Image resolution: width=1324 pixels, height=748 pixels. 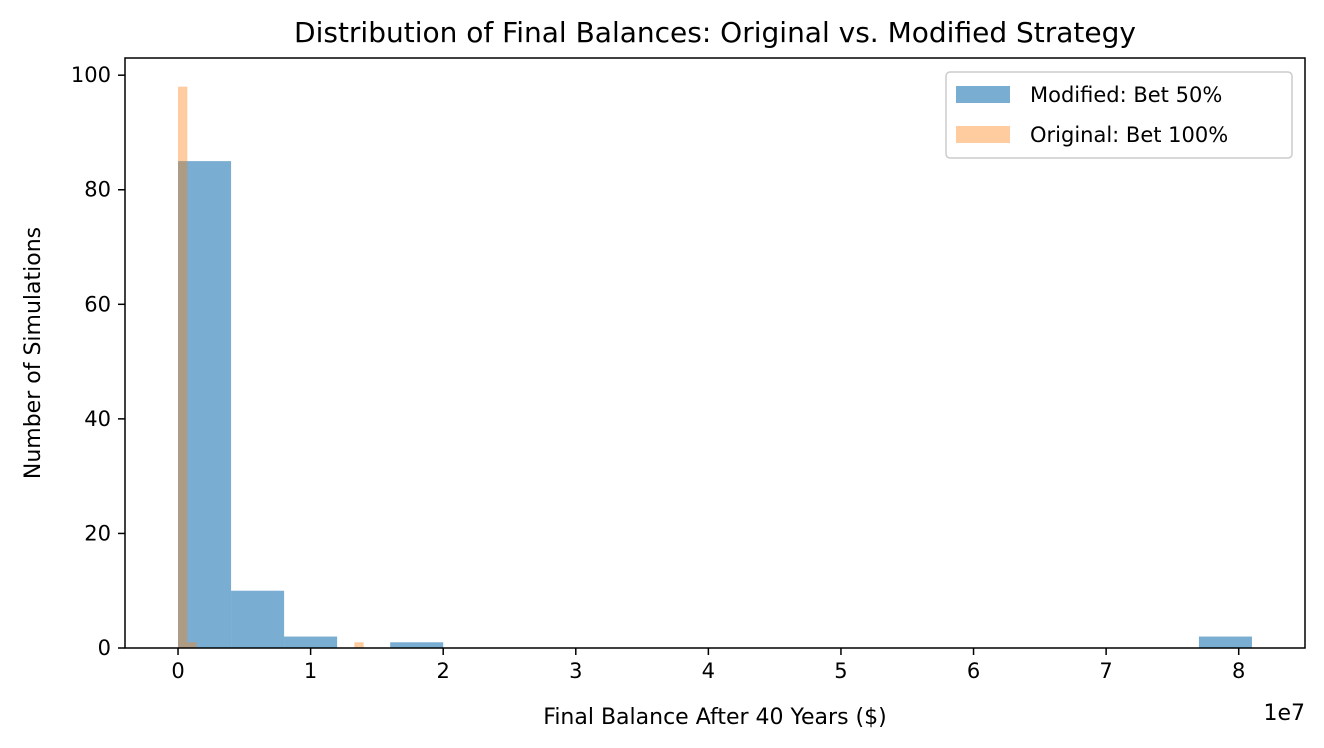 What do you see at coordinates (97, 304) in the screenshot?
I see `y-tick-label-3: 60` at bounding box center [97, 304].